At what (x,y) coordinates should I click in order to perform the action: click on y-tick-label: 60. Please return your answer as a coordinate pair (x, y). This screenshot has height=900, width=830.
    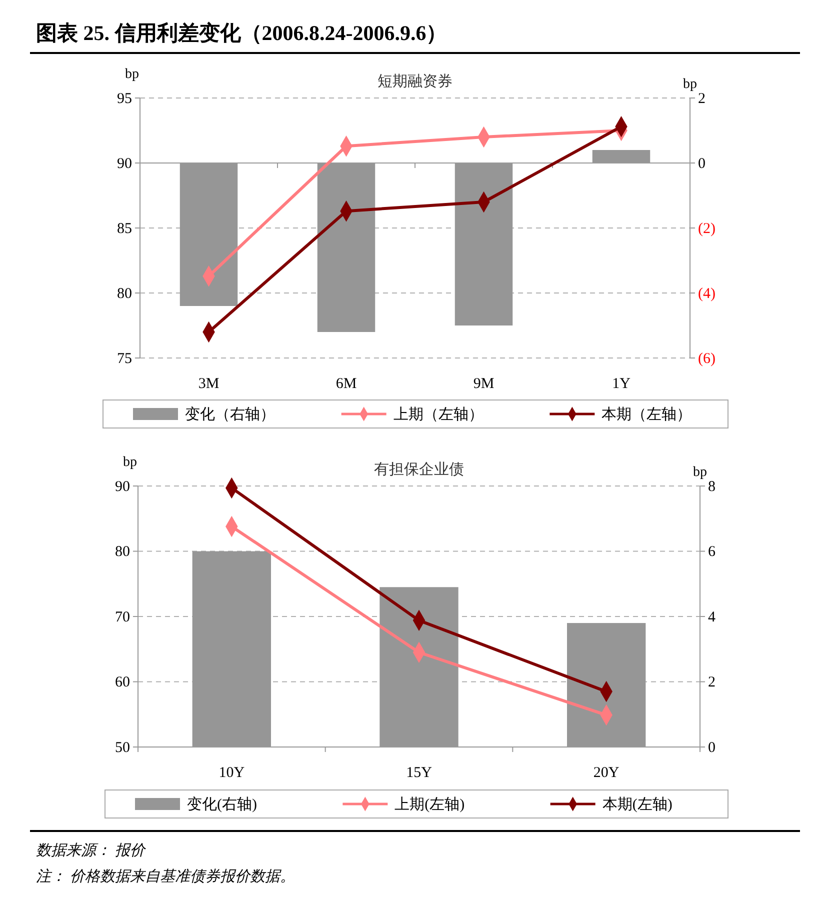
    Looking at the image, I should click on (122, 682).